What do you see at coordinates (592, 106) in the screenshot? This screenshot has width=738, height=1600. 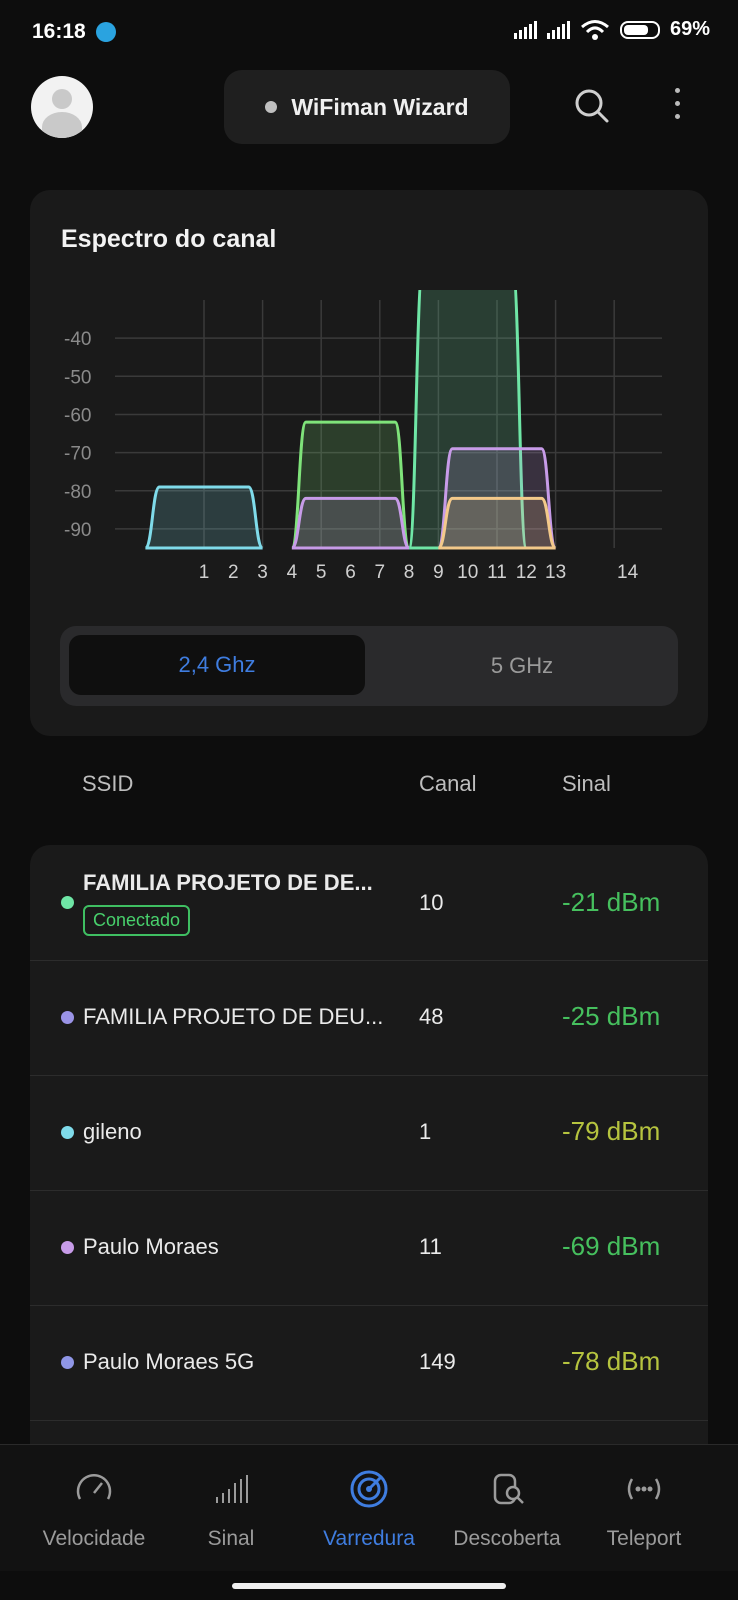 I see `search-icon` at bounding box center [592, 106].